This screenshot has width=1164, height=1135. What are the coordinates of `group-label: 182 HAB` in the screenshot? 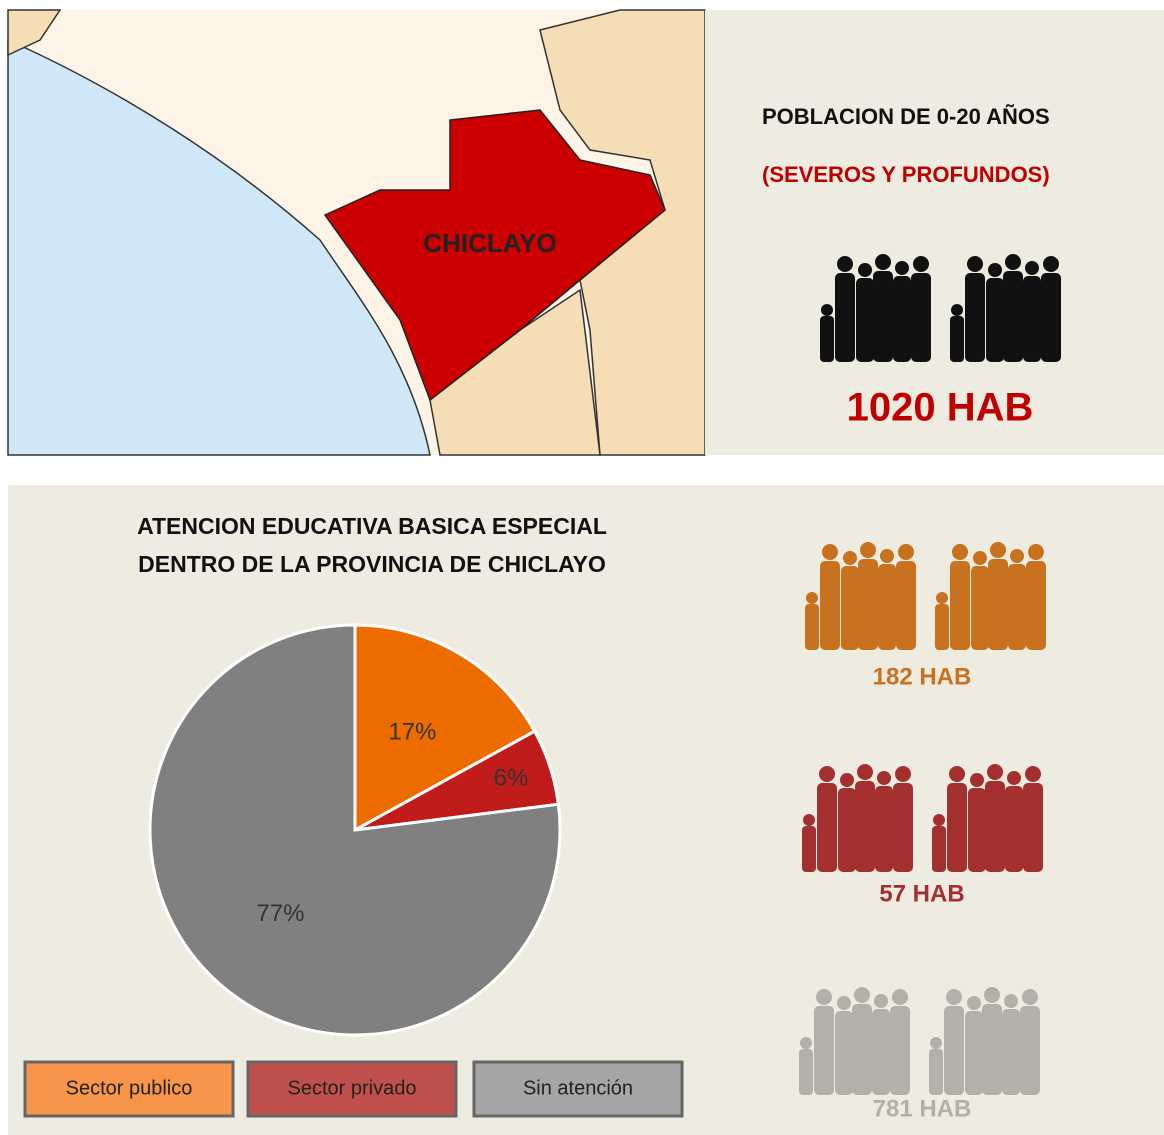 It's located at (922, 676).